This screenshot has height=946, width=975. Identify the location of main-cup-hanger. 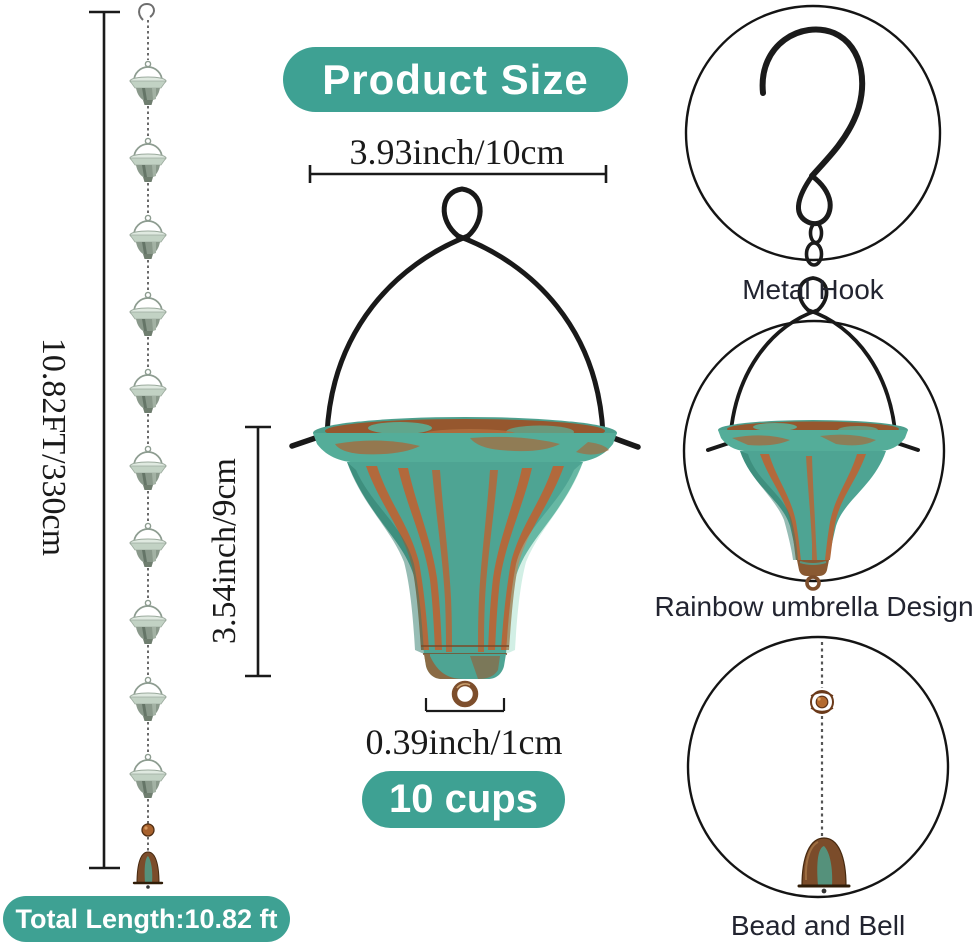
(465, 318).